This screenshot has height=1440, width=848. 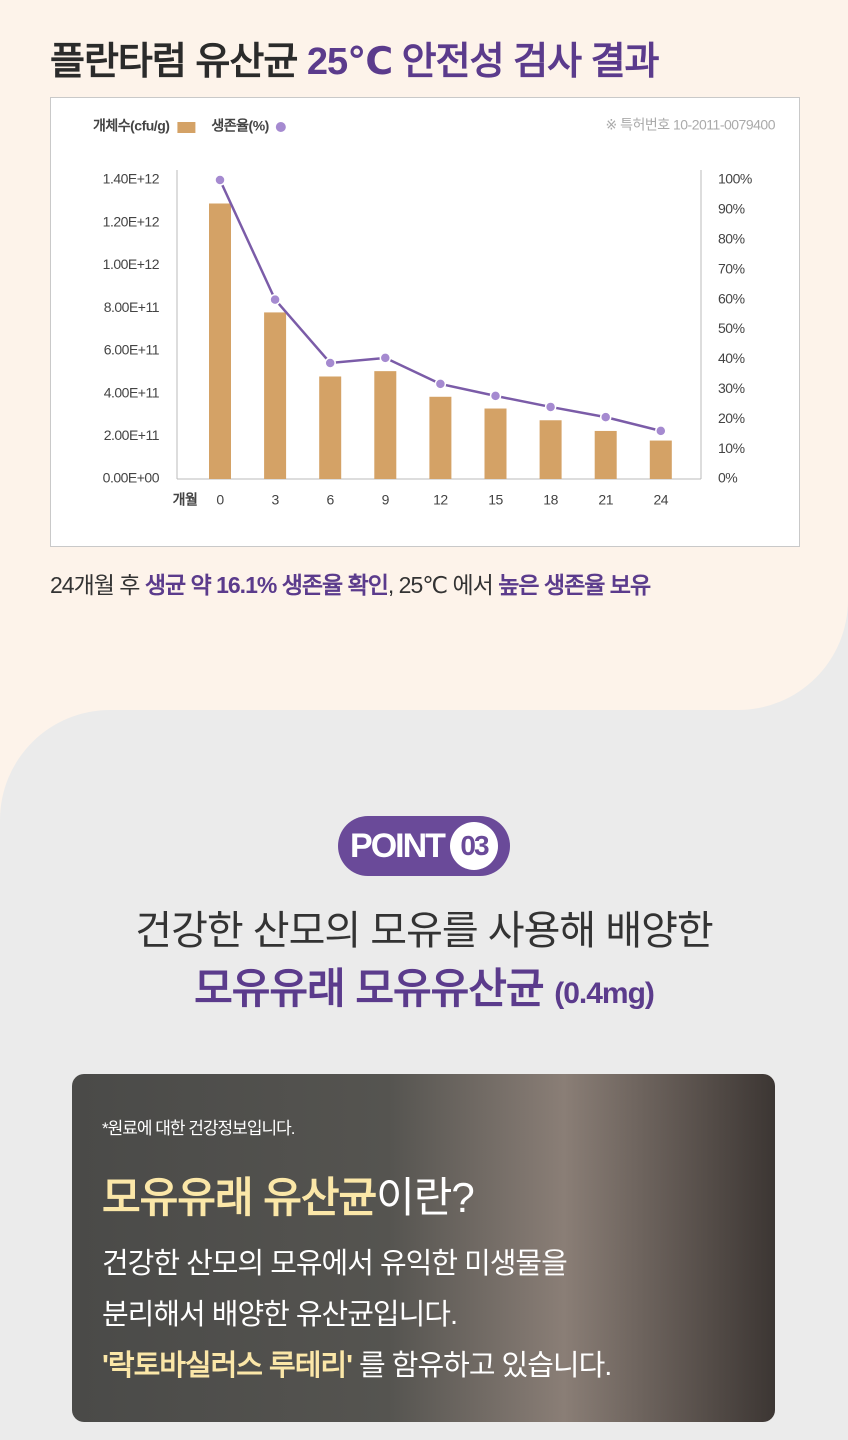 I want to click on line, so click(x=440, y=306).